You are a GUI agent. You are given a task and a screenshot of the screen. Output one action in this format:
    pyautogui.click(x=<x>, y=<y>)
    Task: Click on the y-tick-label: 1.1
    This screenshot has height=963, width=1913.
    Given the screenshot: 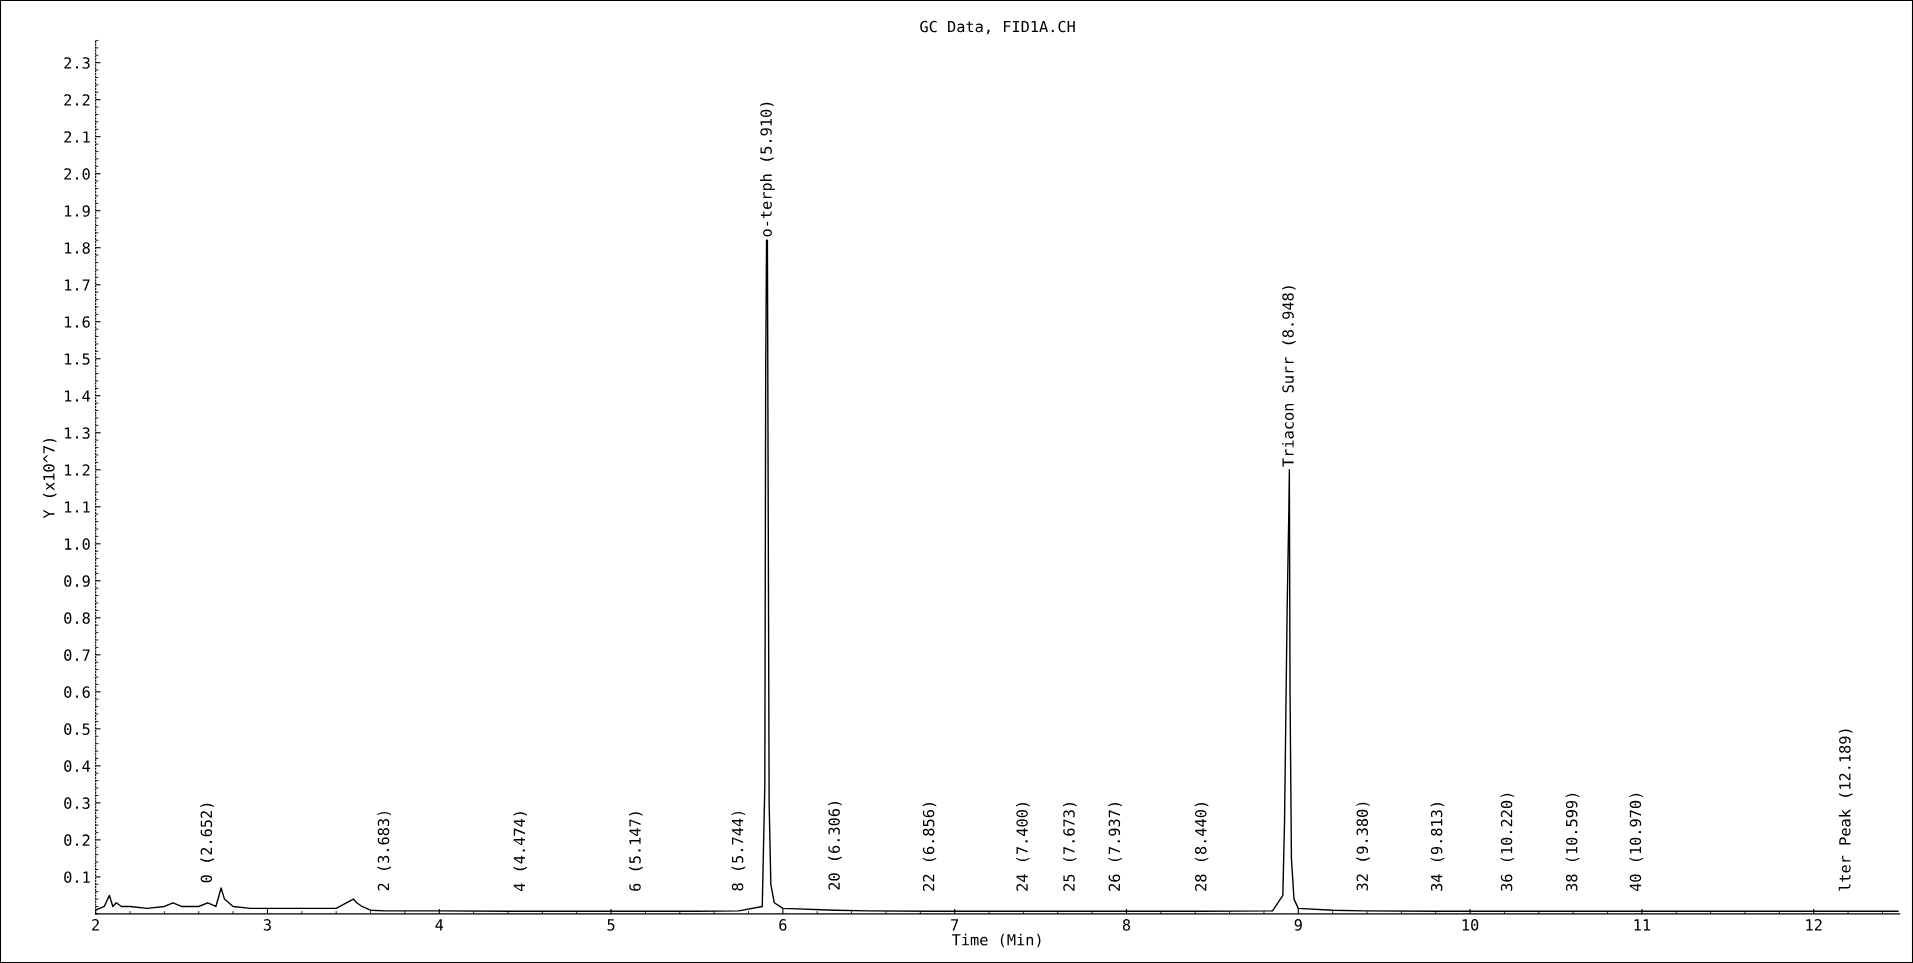 What is the action you would take?
    pyautogui.click(x=77, y=507)
    